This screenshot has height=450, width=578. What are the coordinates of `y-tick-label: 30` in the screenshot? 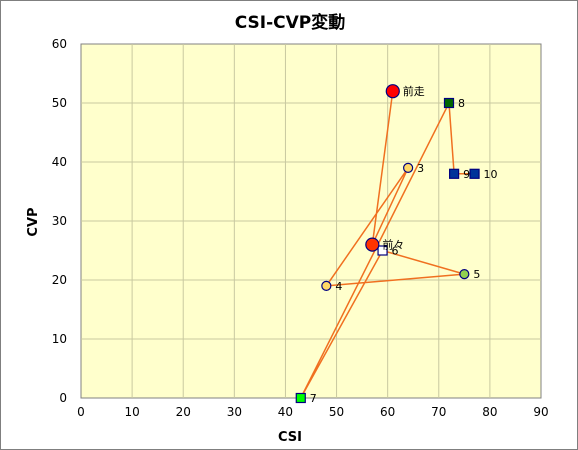 It's located at (59, 221).